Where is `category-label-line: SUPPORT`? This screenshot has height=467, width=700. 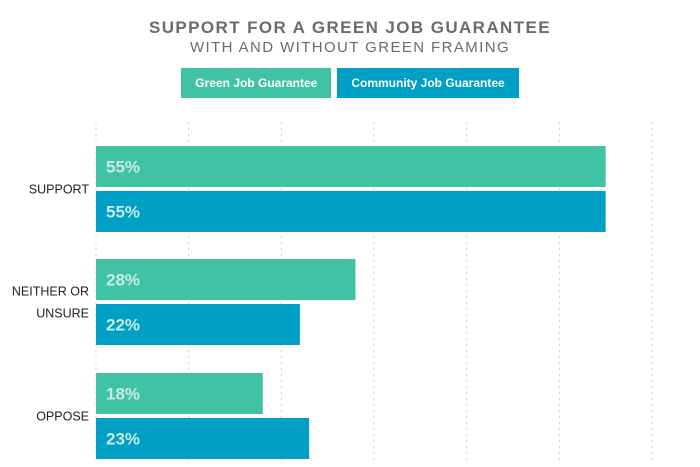
category-label-line: SUPPORT is located at coordinates (59, 190).